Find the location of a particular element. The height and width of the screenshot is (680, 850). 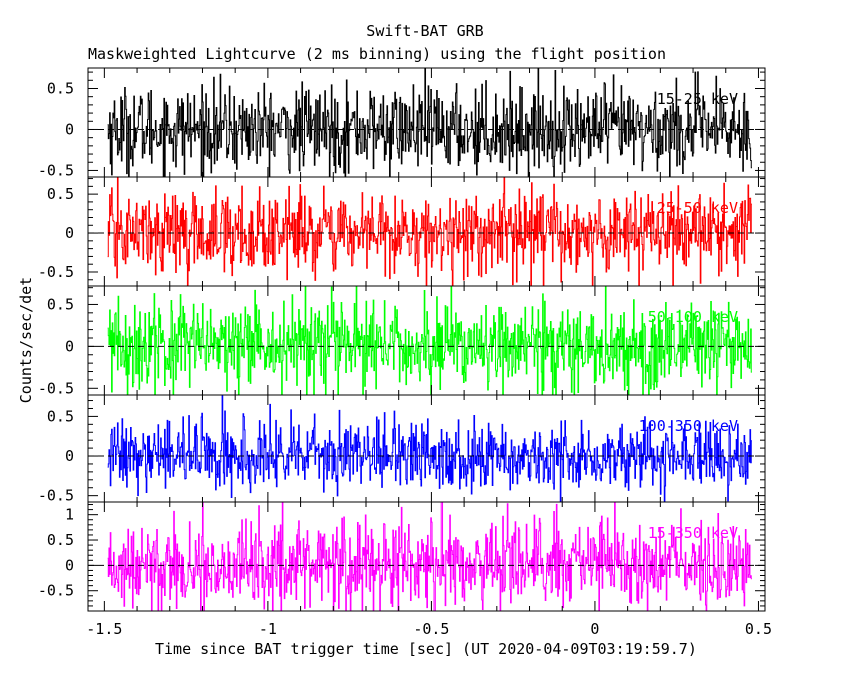

x-tick-label: -0.5 is located at coordinates (431, 629).